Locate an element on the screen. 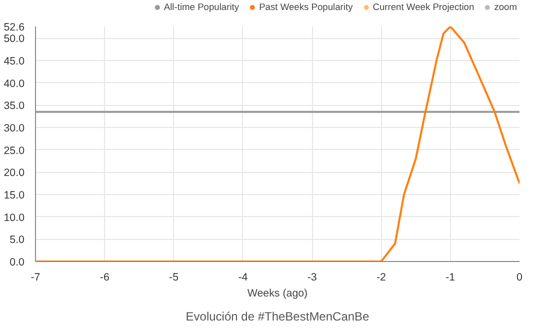 Image resolution: width=539 pixels, height=334 pixels. x-tick-label: 0 is located at coordinates (519, 278).